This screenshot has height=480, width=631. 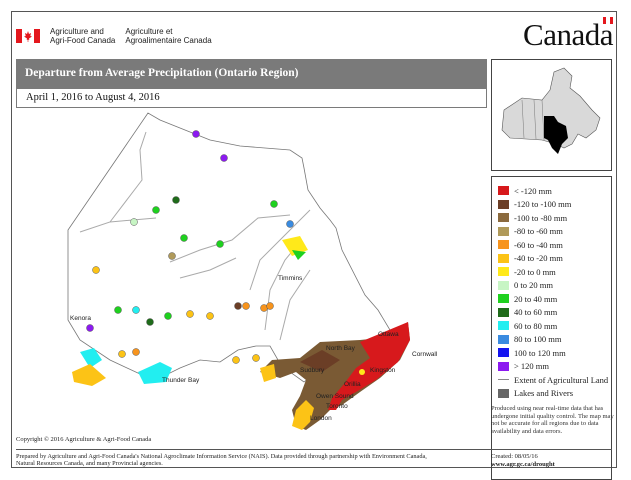 What do you see at coordinates (383, 370) in the screenshot?
I see `svg-text: Kingston` at bounding box center [383, 370].